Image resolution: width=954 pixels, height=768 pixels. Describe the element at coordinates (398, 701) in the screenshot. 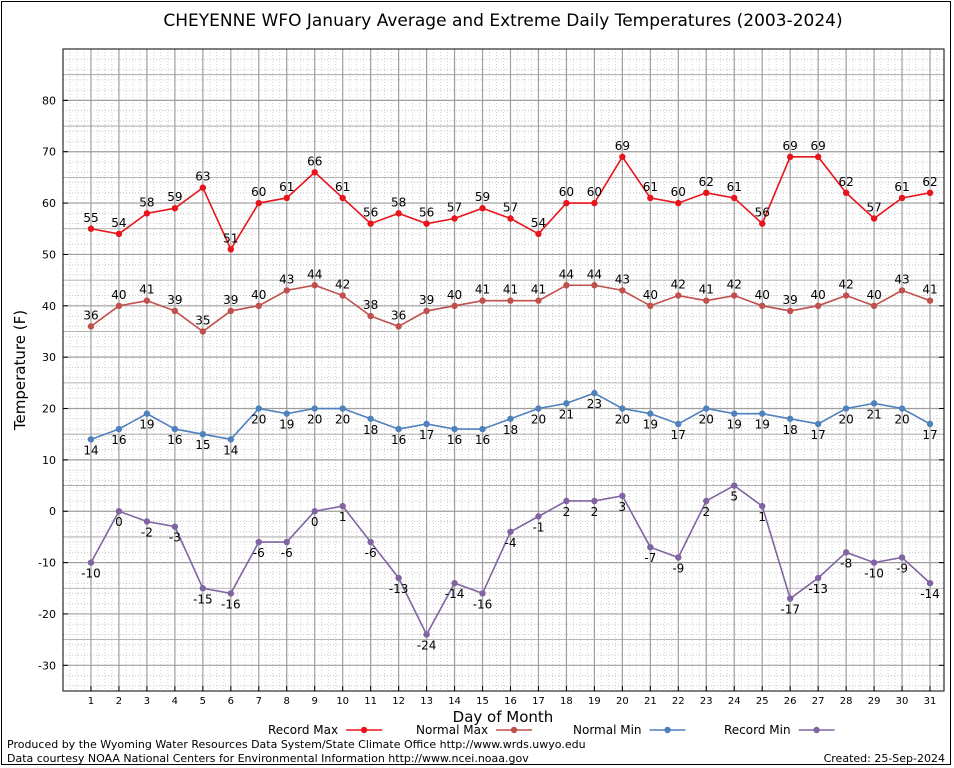

I see `x-tick-label: 12` at that location.